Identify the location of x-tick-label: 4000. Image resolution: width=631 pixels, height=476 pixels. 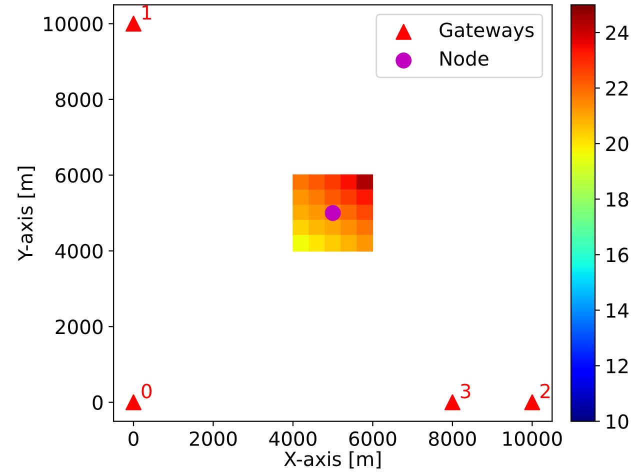
(292, 438).